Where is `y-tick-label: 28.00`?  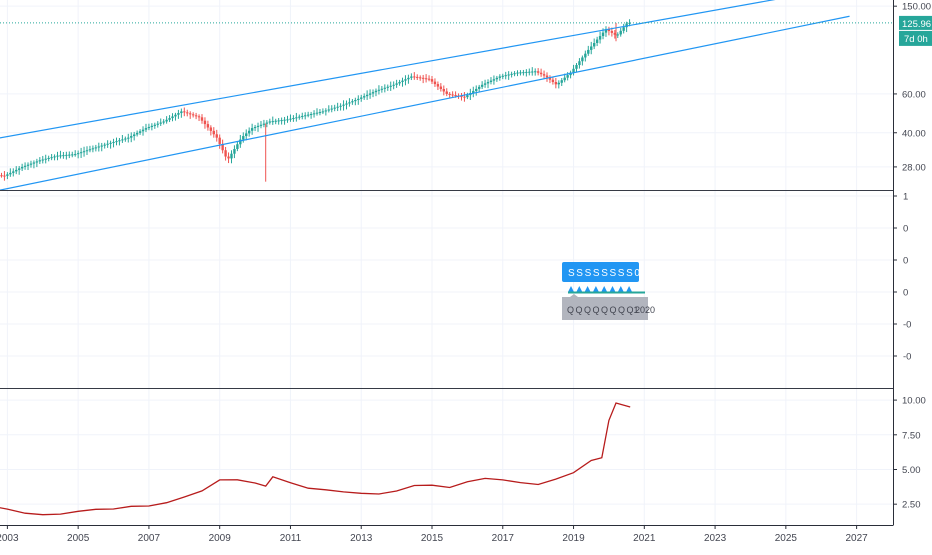 y-tick-label: 28.00 is located at coordinates (914, 167).